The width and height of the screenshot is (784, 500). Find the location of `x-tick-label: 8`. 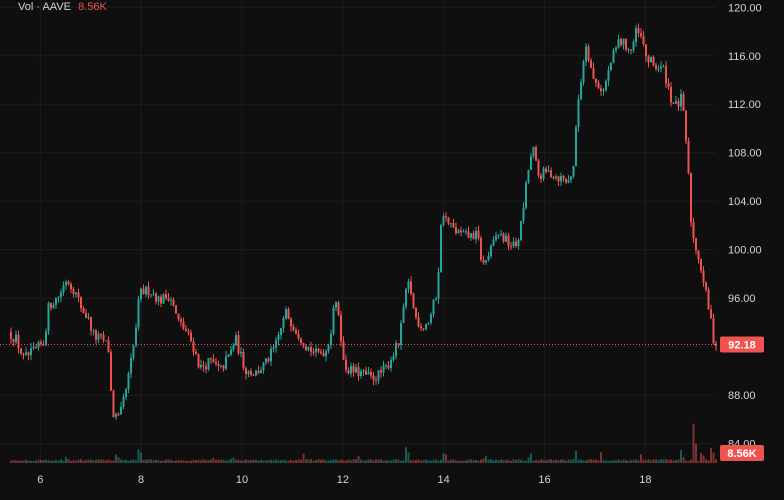

x-tick-label: 8 is located at coordinates (141, 480).